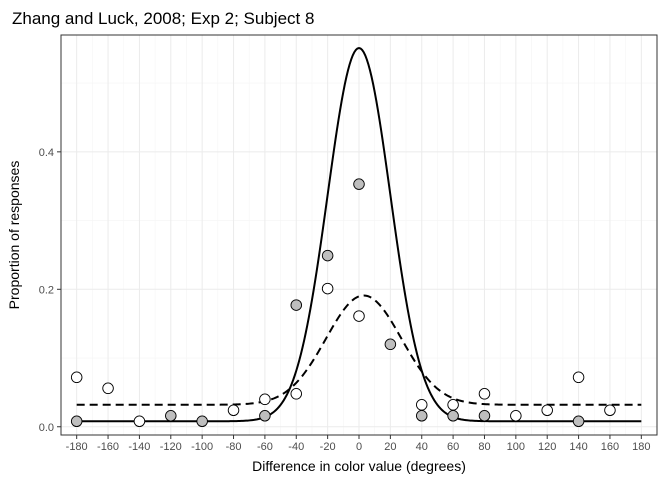 The width and height of the screenshot is (672, 480). Describe the element at coordinates (202, 447) in the screenshot. I see `x-tick-label: -100` at that location.